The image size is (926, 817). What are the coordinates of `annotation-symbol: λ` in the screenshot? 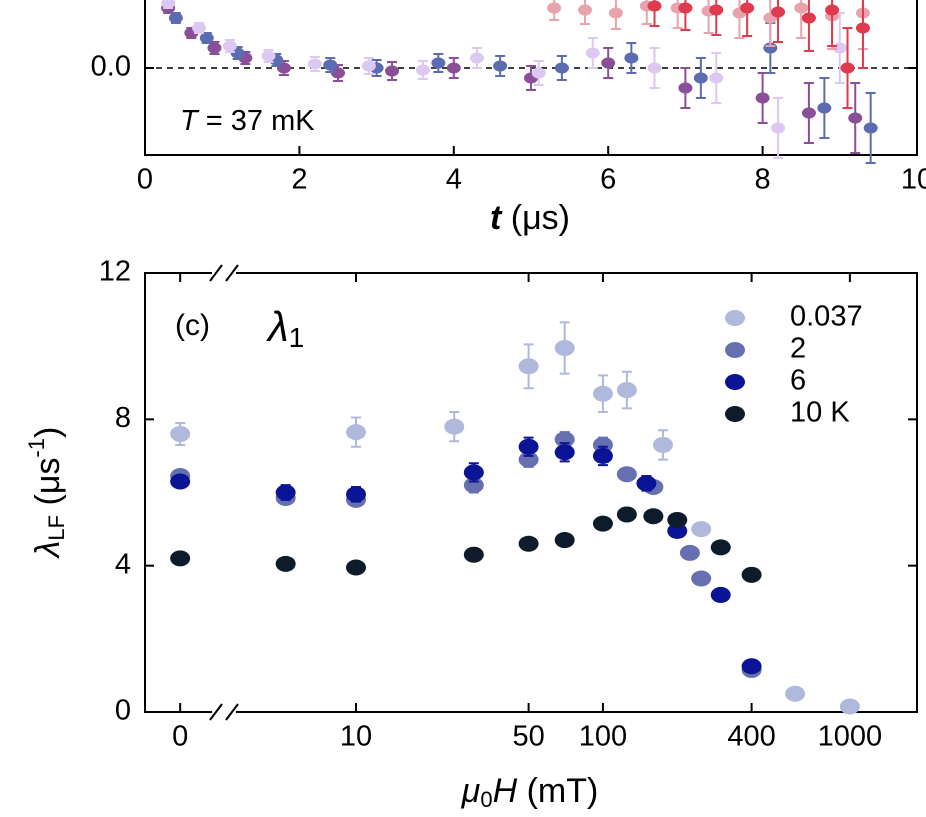 It's located at (277, 326).